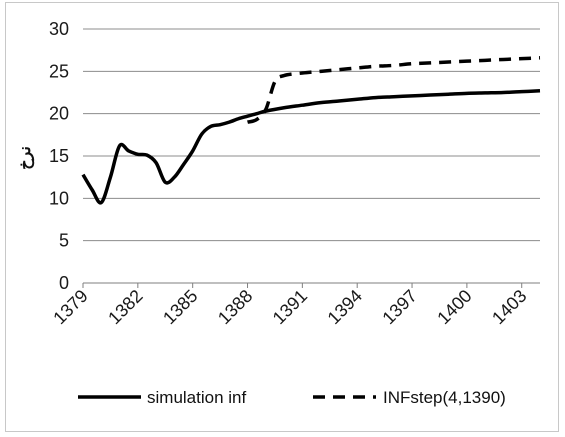 The width and height of the screenshot is (565, 437). I want to click on legend: simulation inf INFstep(4,1390), so click(292, 397).